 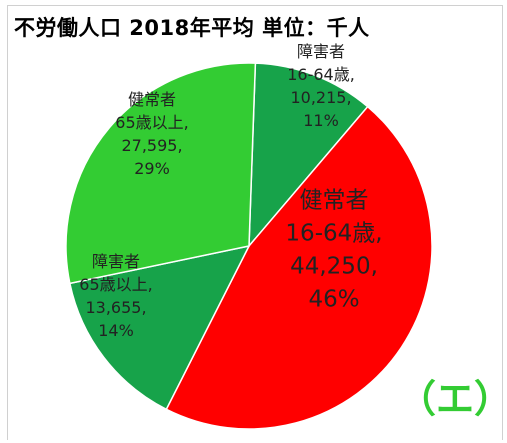 I want to click on slice-label: 障害者 65歳以上, 13,655, 14%, so click(x=115, y=296).